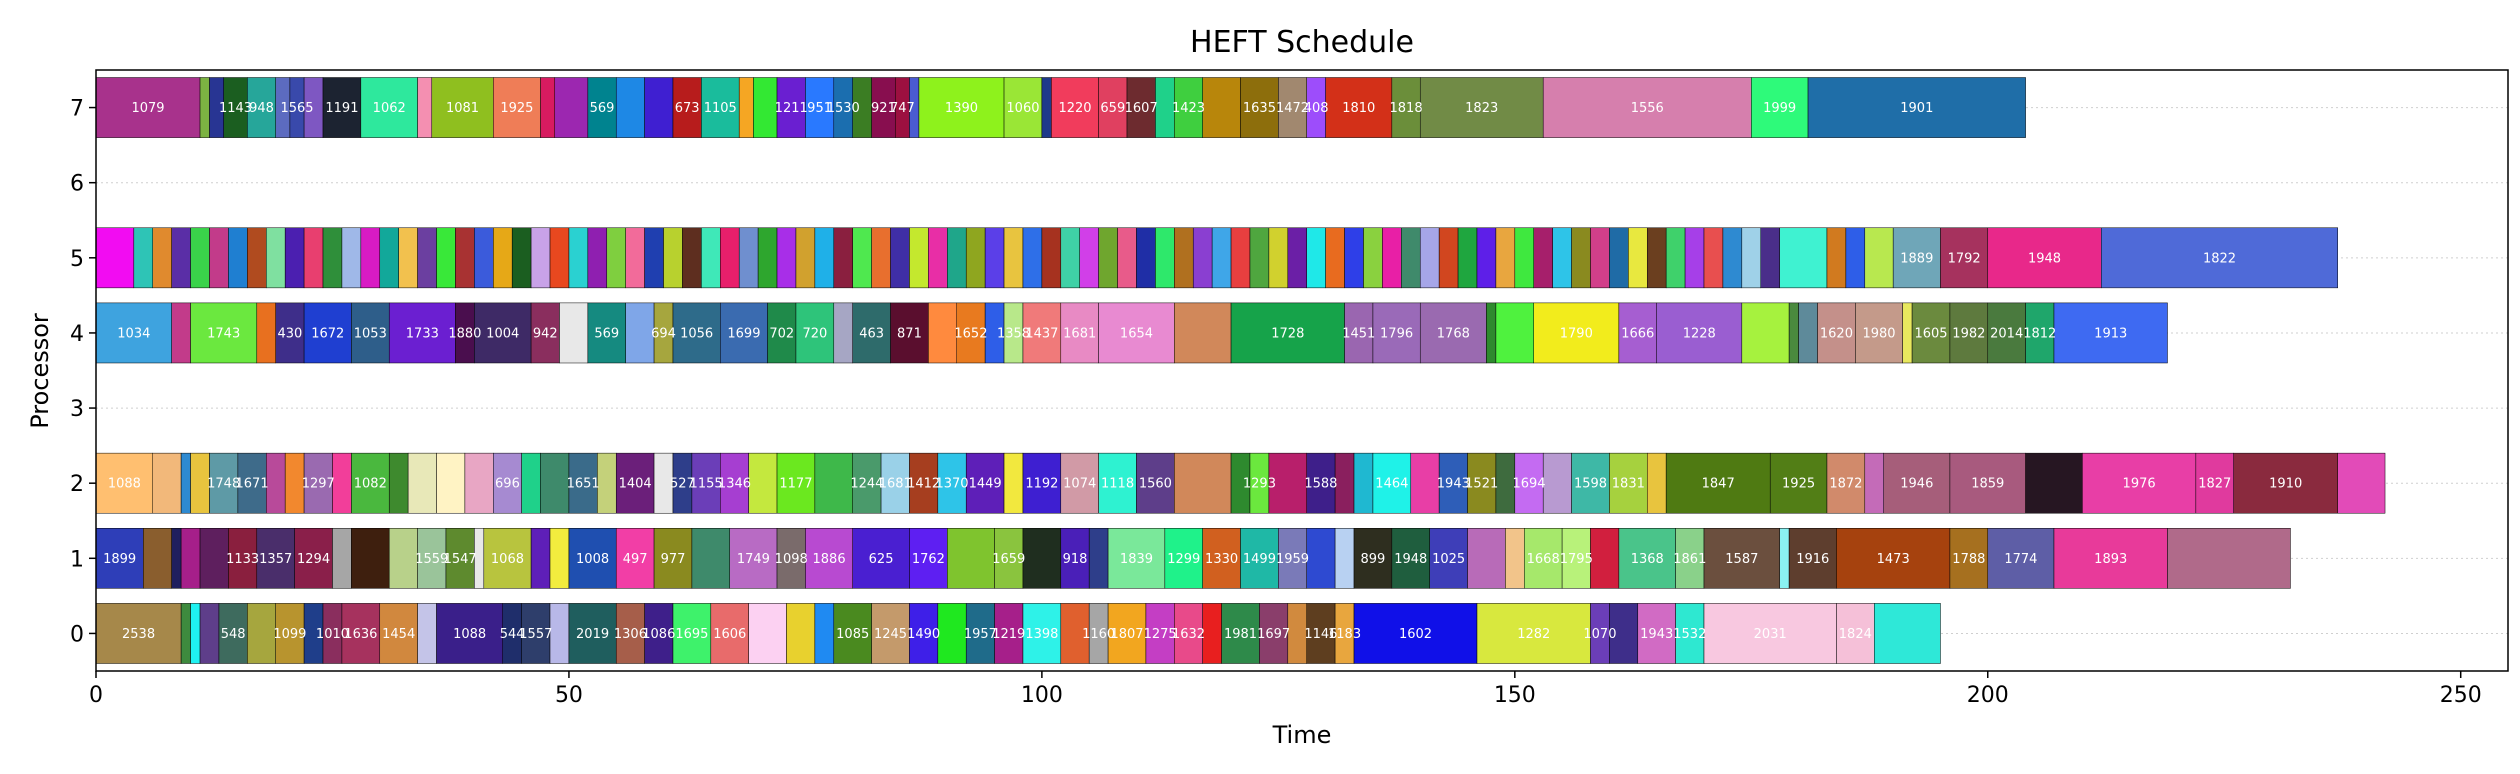 The image size is (2520, 774). What do you see at coordinates (1406, 108) in the screenshot?
I see `task-label: 1818` at bounding box center [1406, 108].